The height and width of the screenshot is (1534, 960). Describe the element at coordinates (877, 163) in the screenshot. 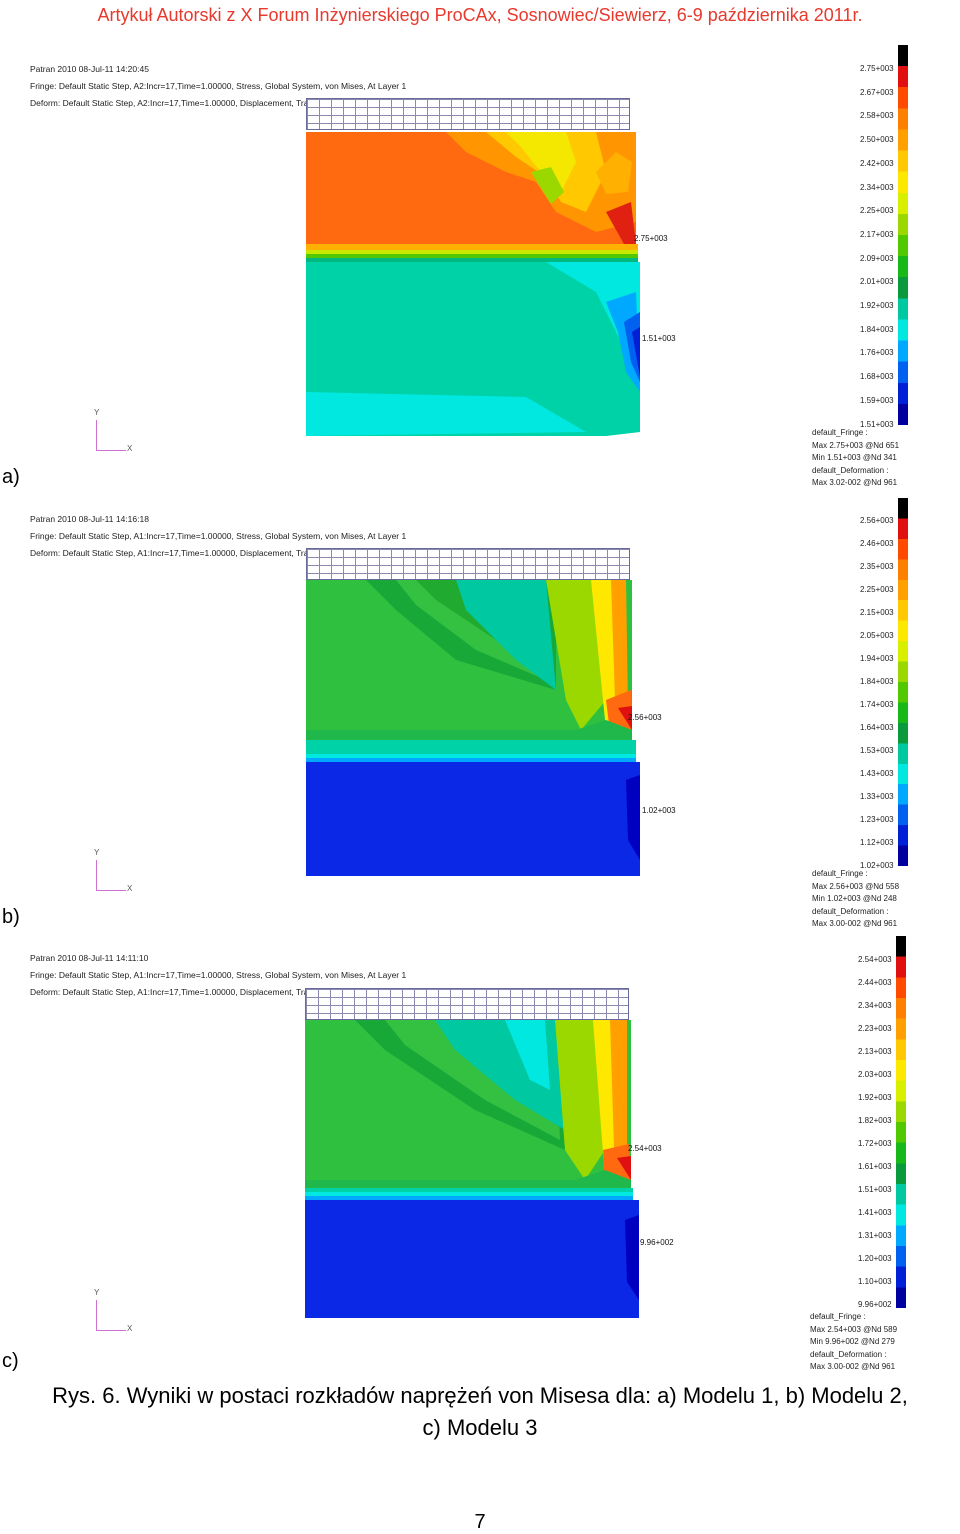

I see `legend-tick-label: 2.42+003` at that location.